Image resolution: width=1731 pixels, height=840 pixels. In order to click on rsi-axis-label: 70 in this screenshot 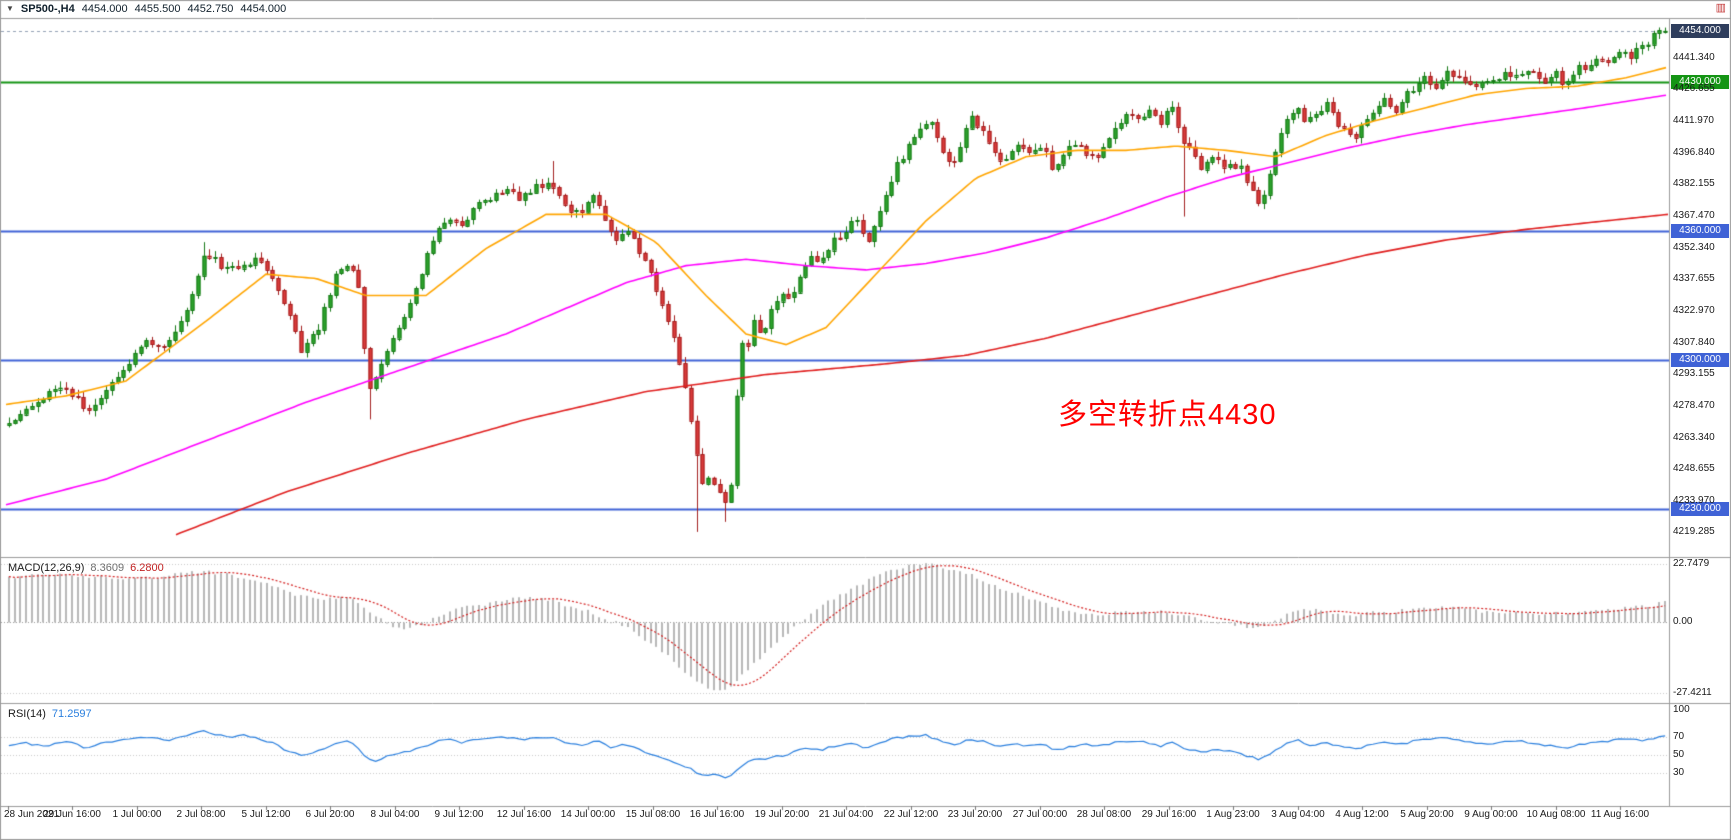, I will do `click(1679, 736)`.